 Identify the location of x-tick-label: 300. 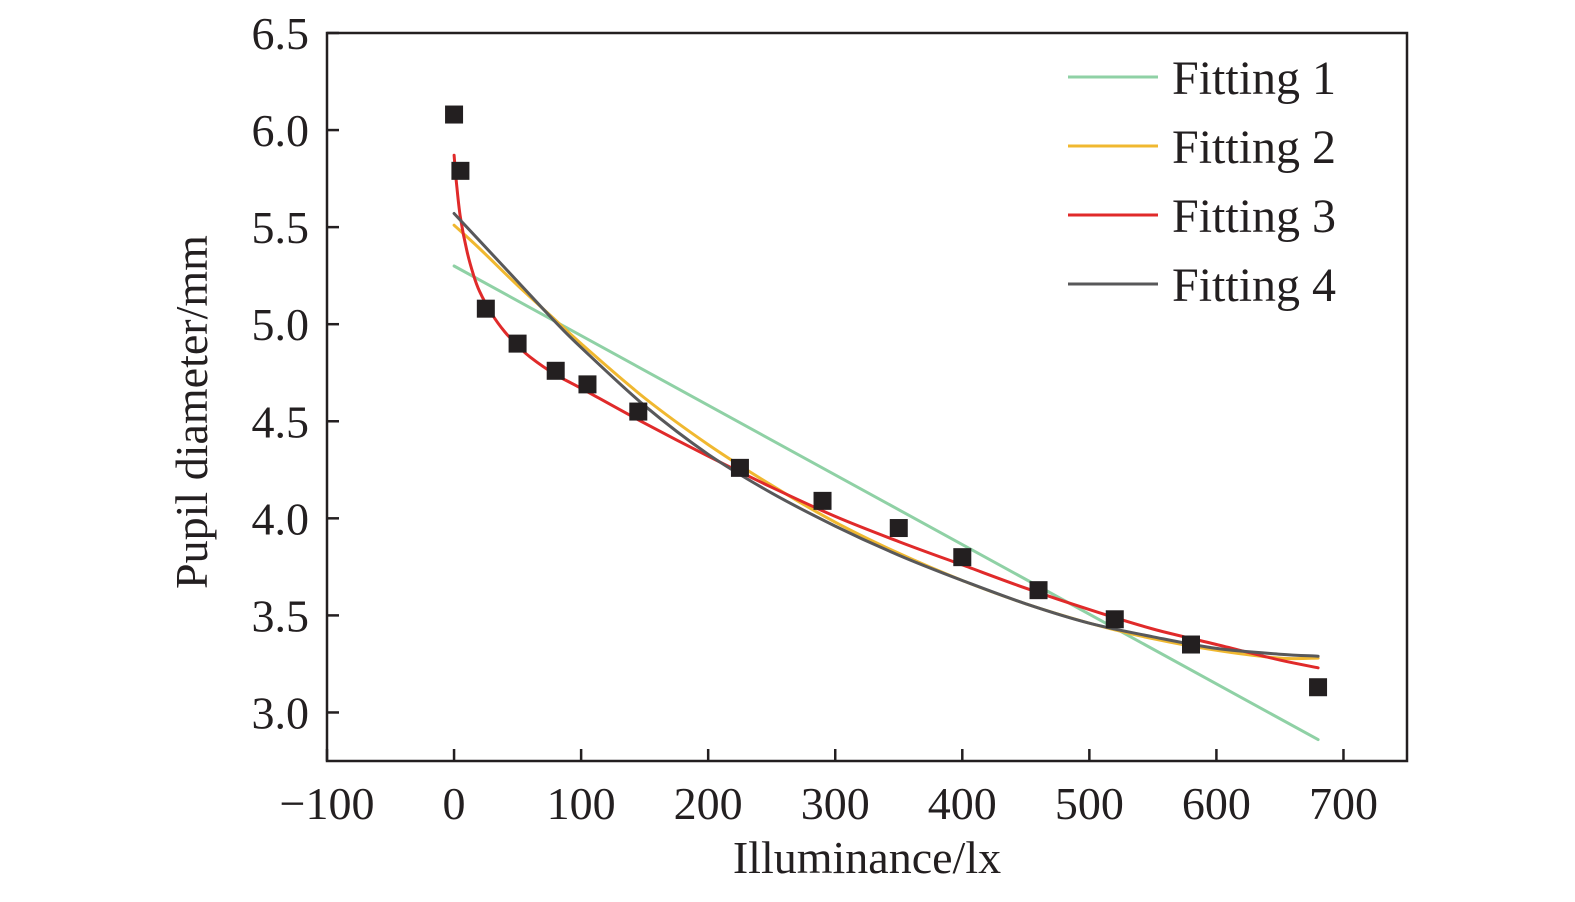
(835, 803).